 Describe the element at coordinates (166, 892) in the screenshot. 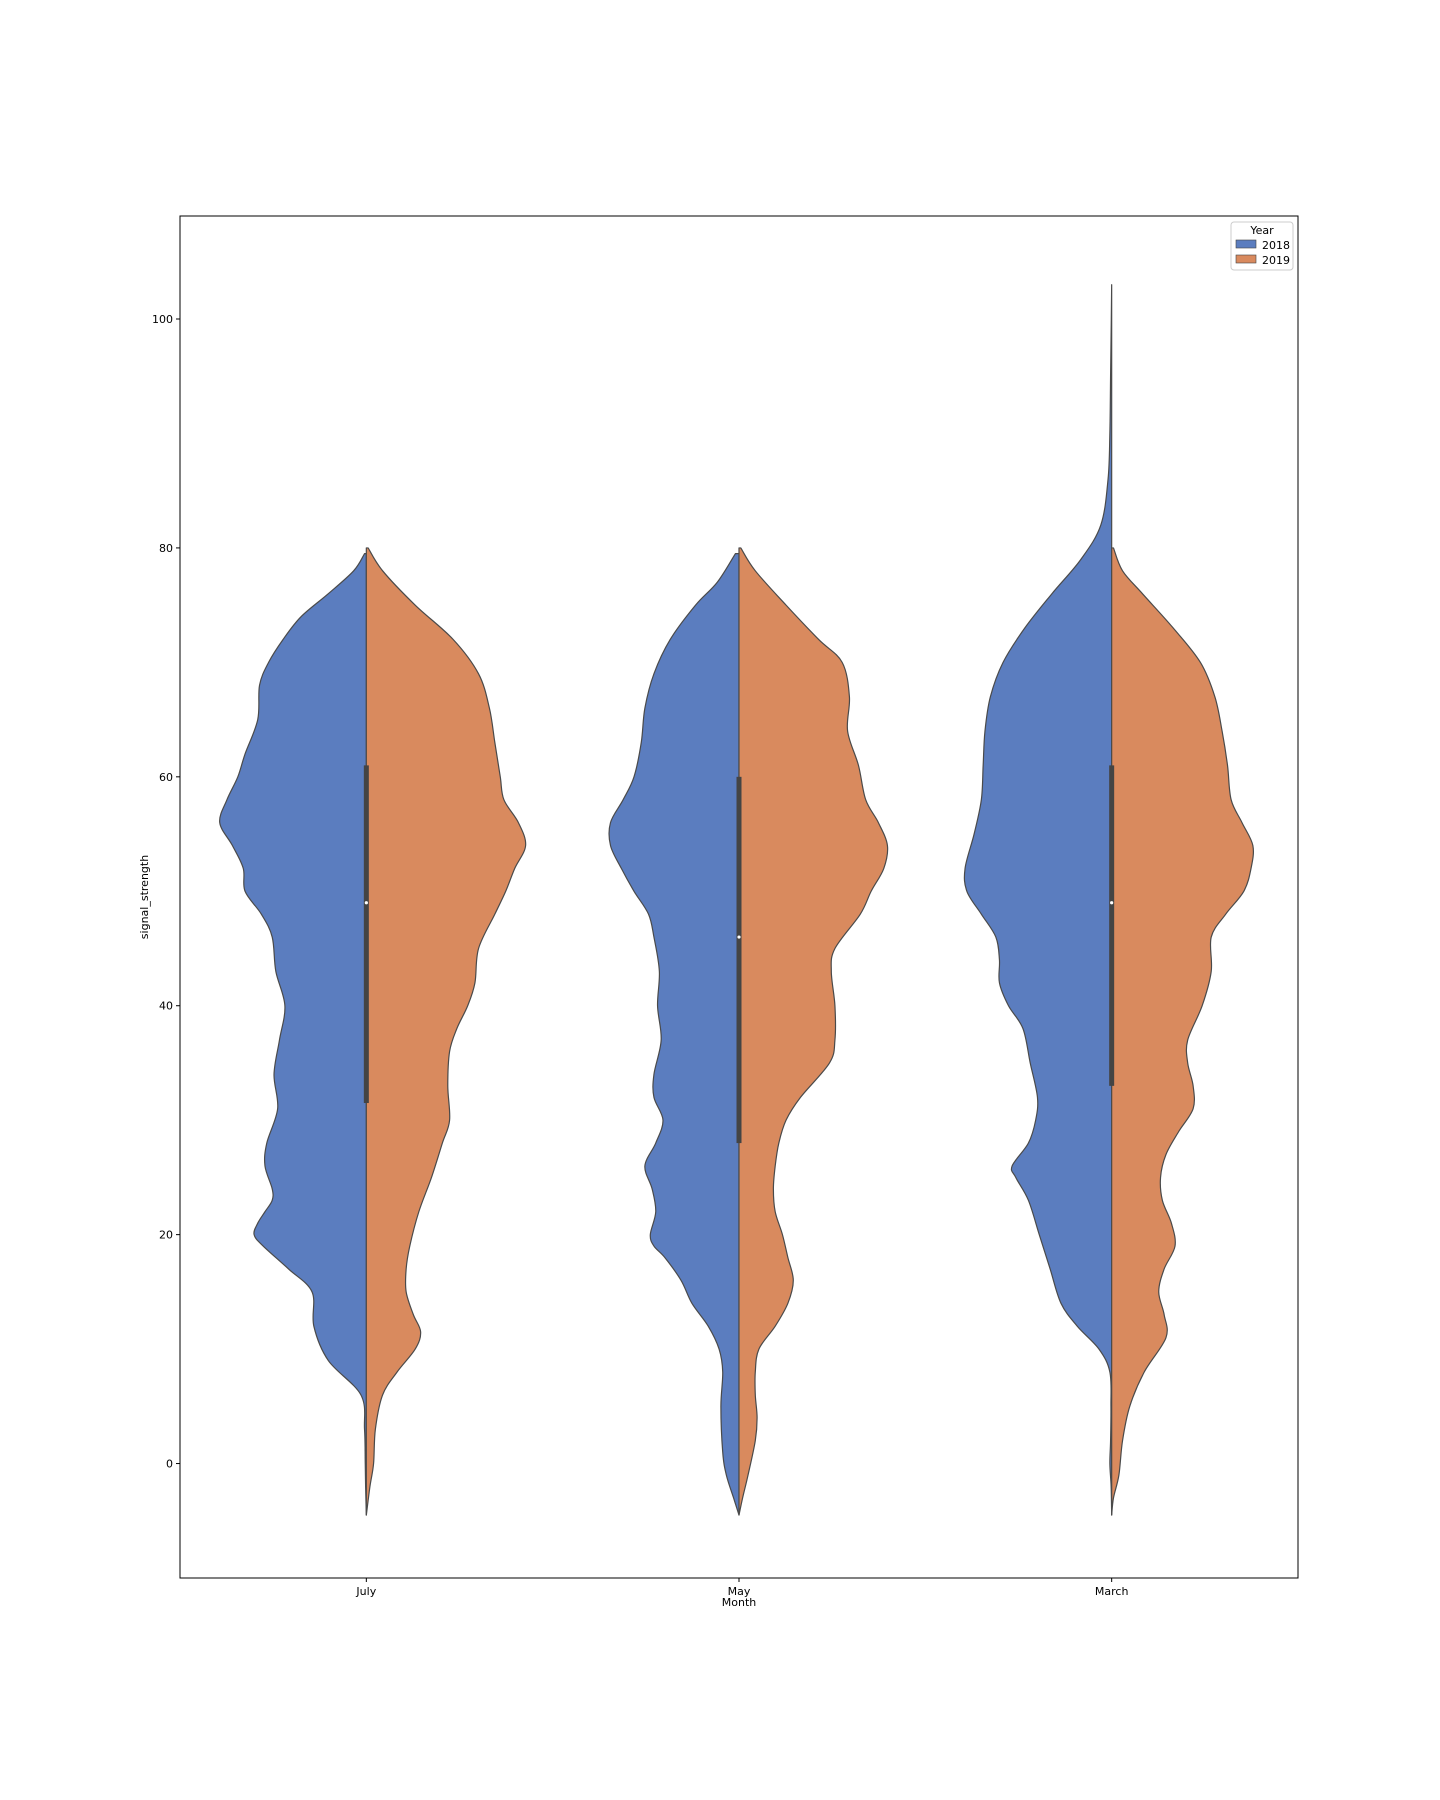

I see `y-axis: 0 20 40 60 80 100` at that location.